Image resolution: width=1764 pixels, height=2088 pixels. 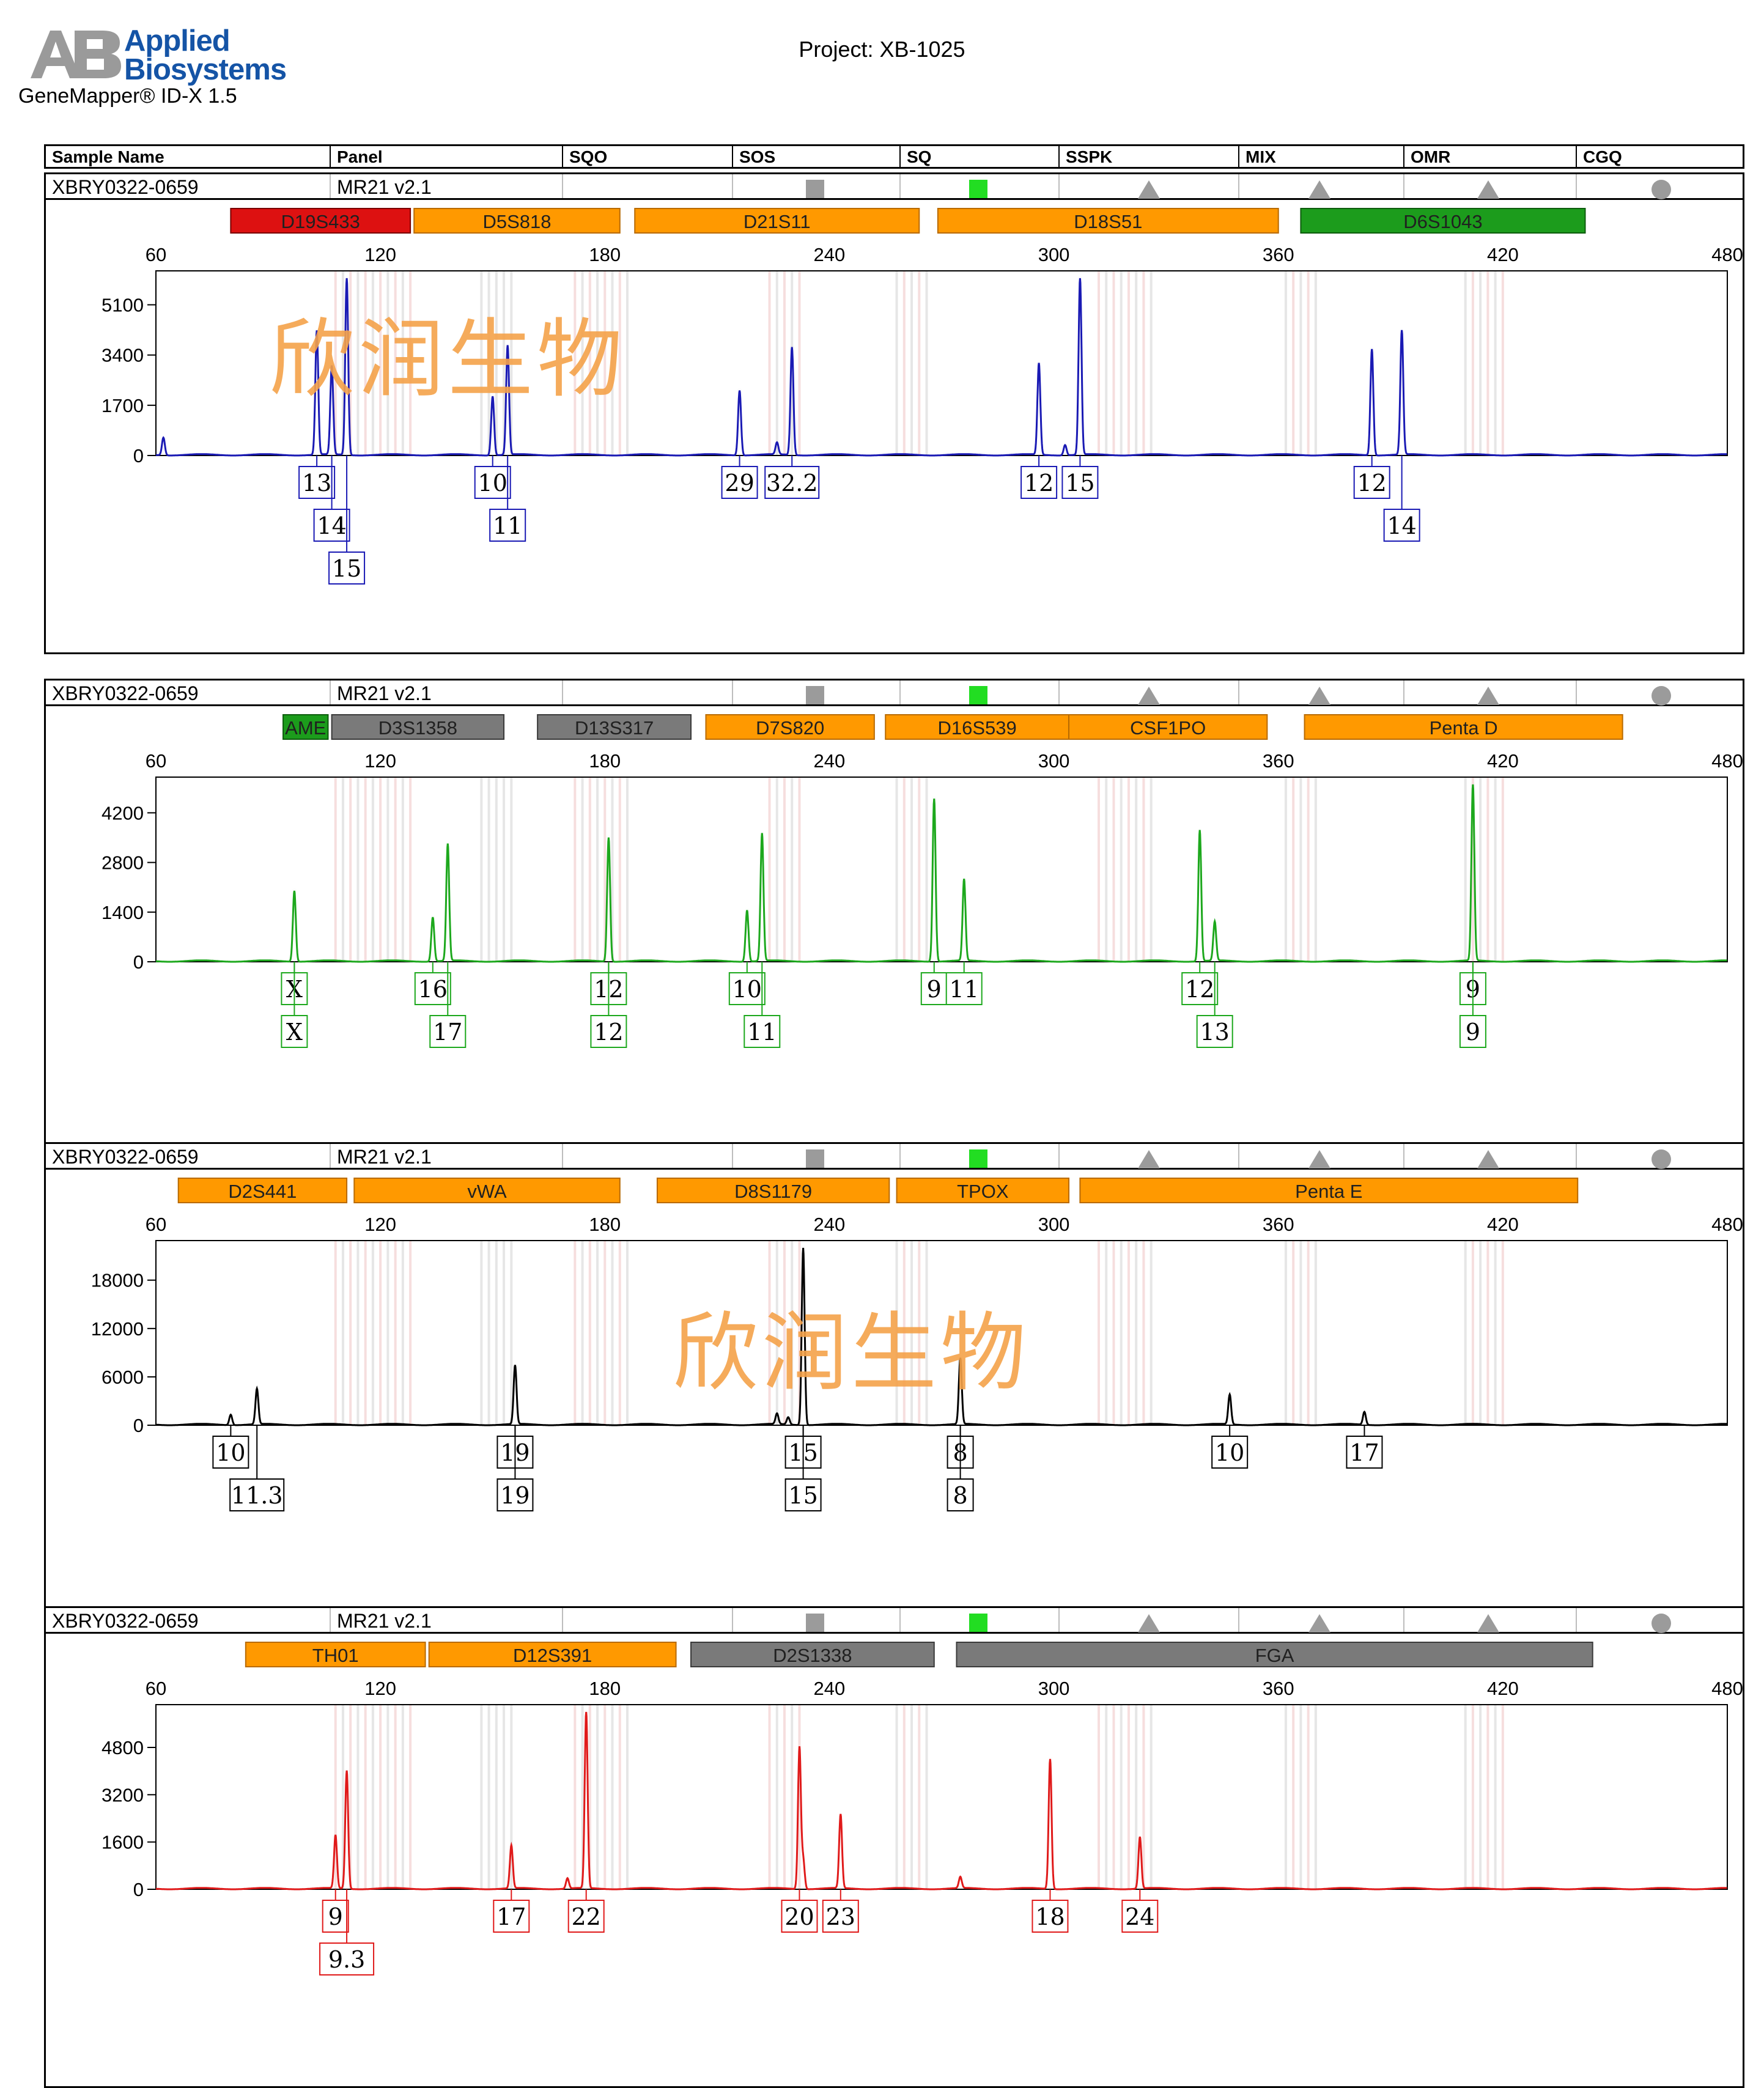 What do you see at coordinates (1329, 1190) in the screenshot?
I see `marker-bin-penta-e` at bounding box center [1329, 1190].